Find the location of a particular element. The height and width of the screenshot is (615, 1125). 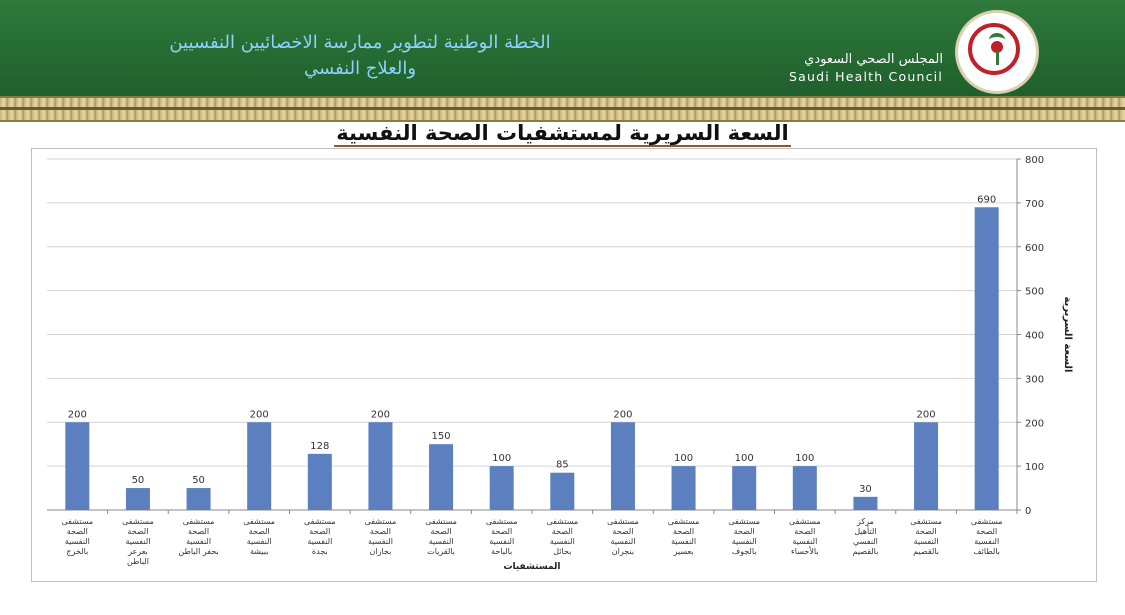

x-tick-label: مستشفى الصحة النفسية بالقصيم is located at coordinates (926, 536).